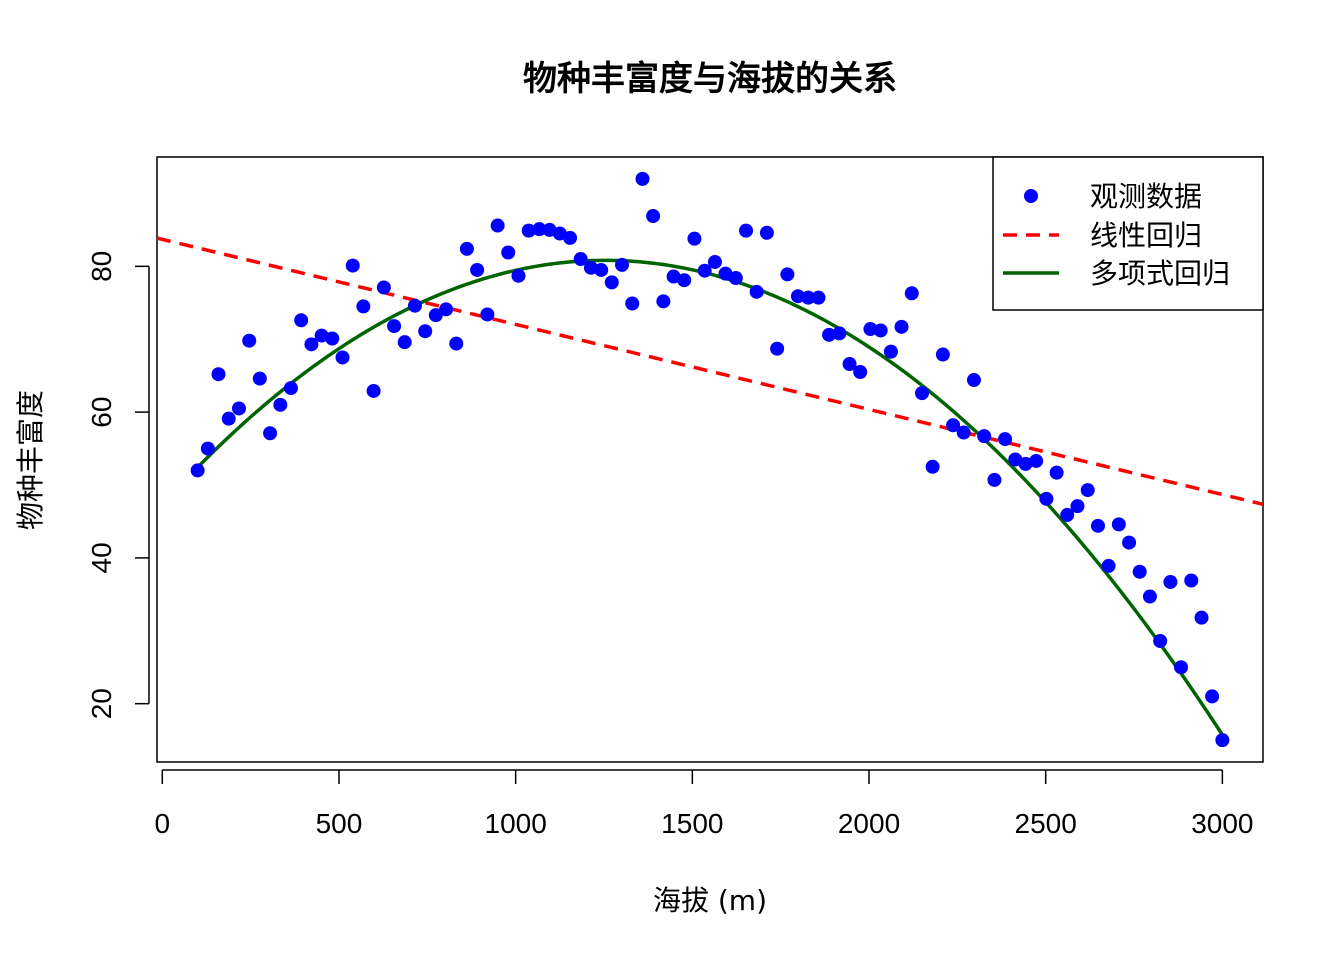 Image resolution: width=1344 pixels, height=960 pixels. I want to click on x-tick-label: 3000, so click(1222, 823).